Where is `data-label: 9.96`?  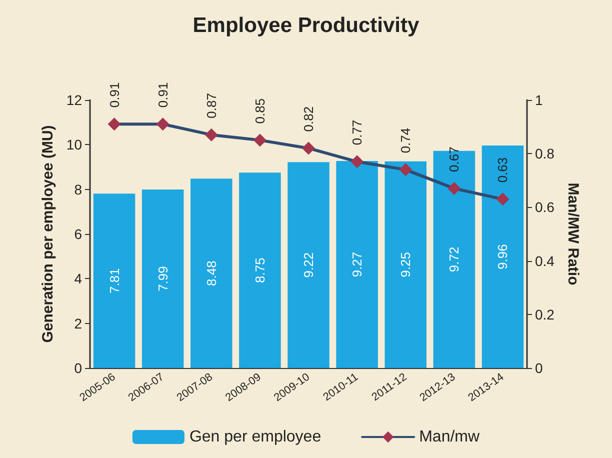
data-label: 9.96 is located at coordinates (502, 257).